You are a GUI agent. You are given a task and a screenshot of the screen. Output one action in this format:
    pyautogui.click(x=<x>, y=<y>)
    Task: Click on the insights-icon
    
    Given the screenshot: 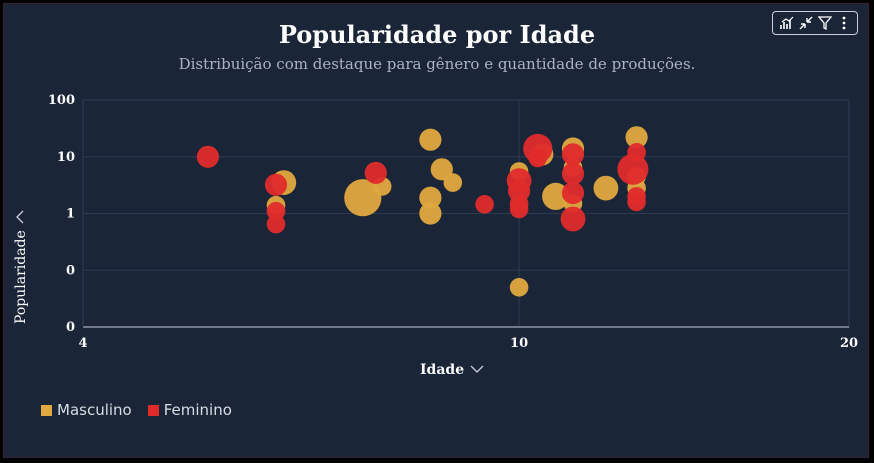 What is the action you would take?
    pyautogui.click(x=787, y=23)
    